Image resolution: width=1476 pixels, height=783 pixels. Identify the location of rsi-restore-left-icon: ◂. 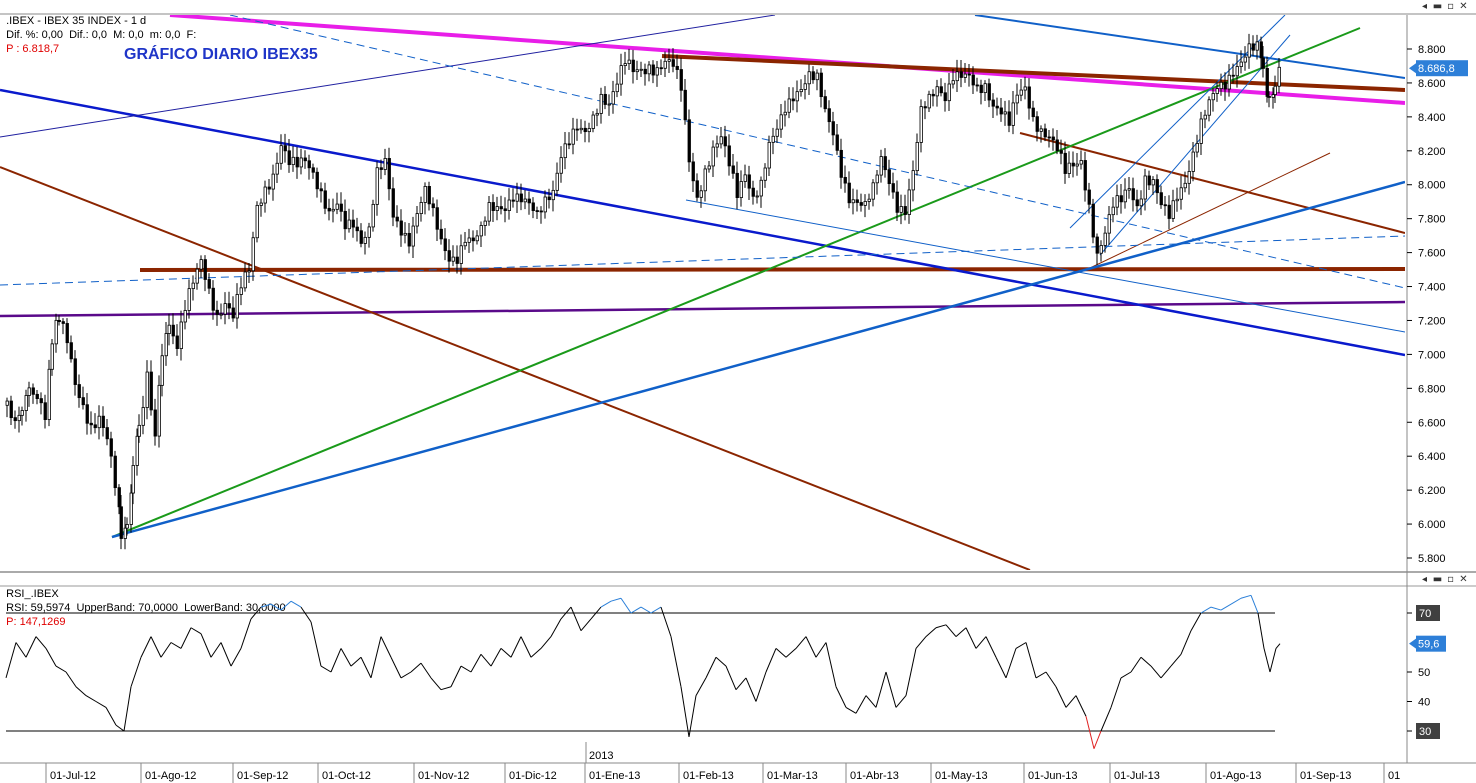
(1424, 579).